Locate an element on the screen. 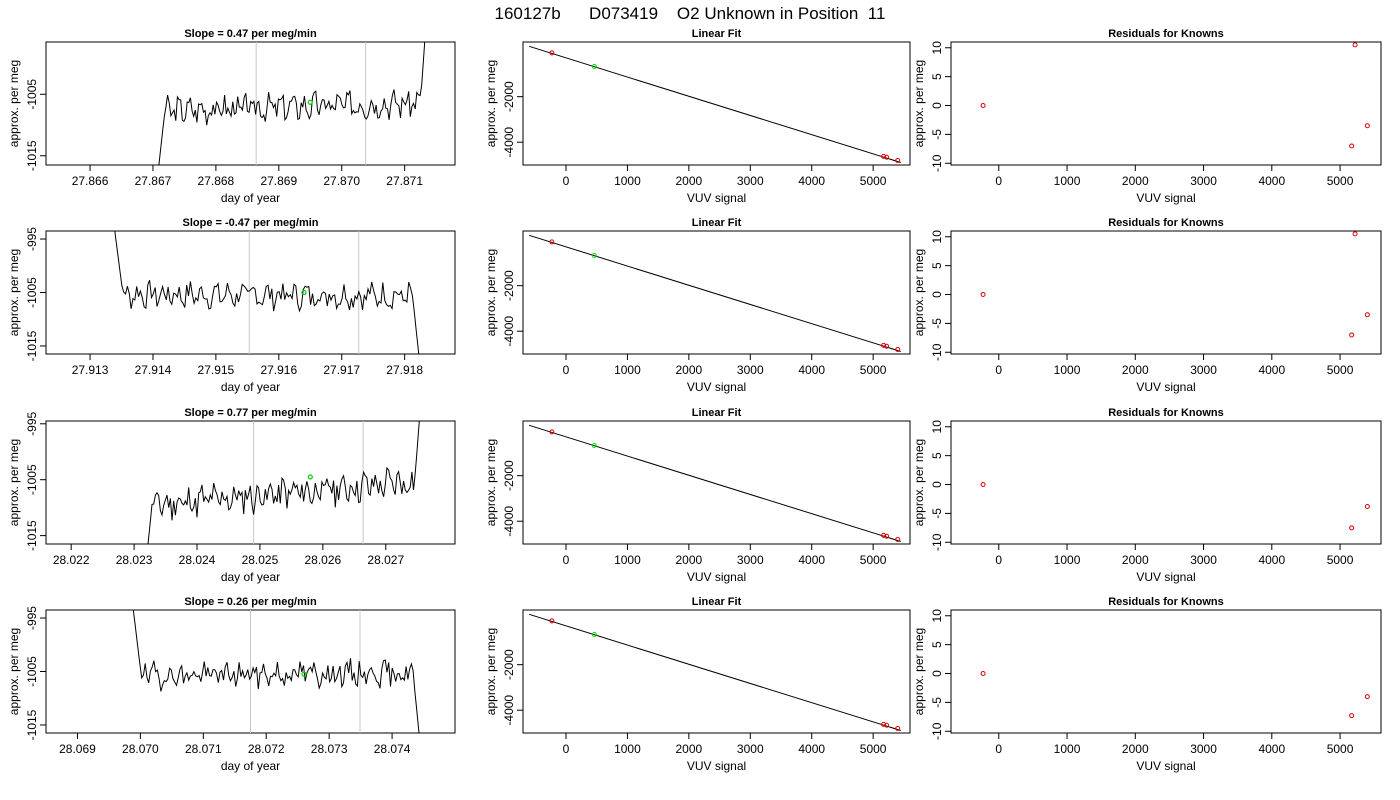 The height and width of the screenshot is (800, 1400). y-tick-label: 5 is located at coordinates (937, 265).